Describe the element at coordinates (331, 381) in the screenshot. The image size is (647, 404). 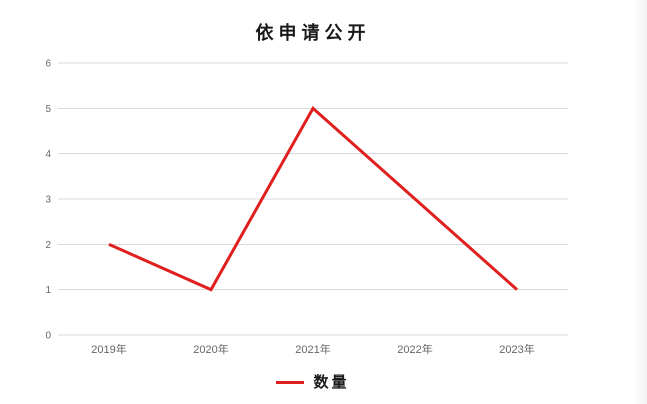
I see `legend-series-label: 数量` at that location.